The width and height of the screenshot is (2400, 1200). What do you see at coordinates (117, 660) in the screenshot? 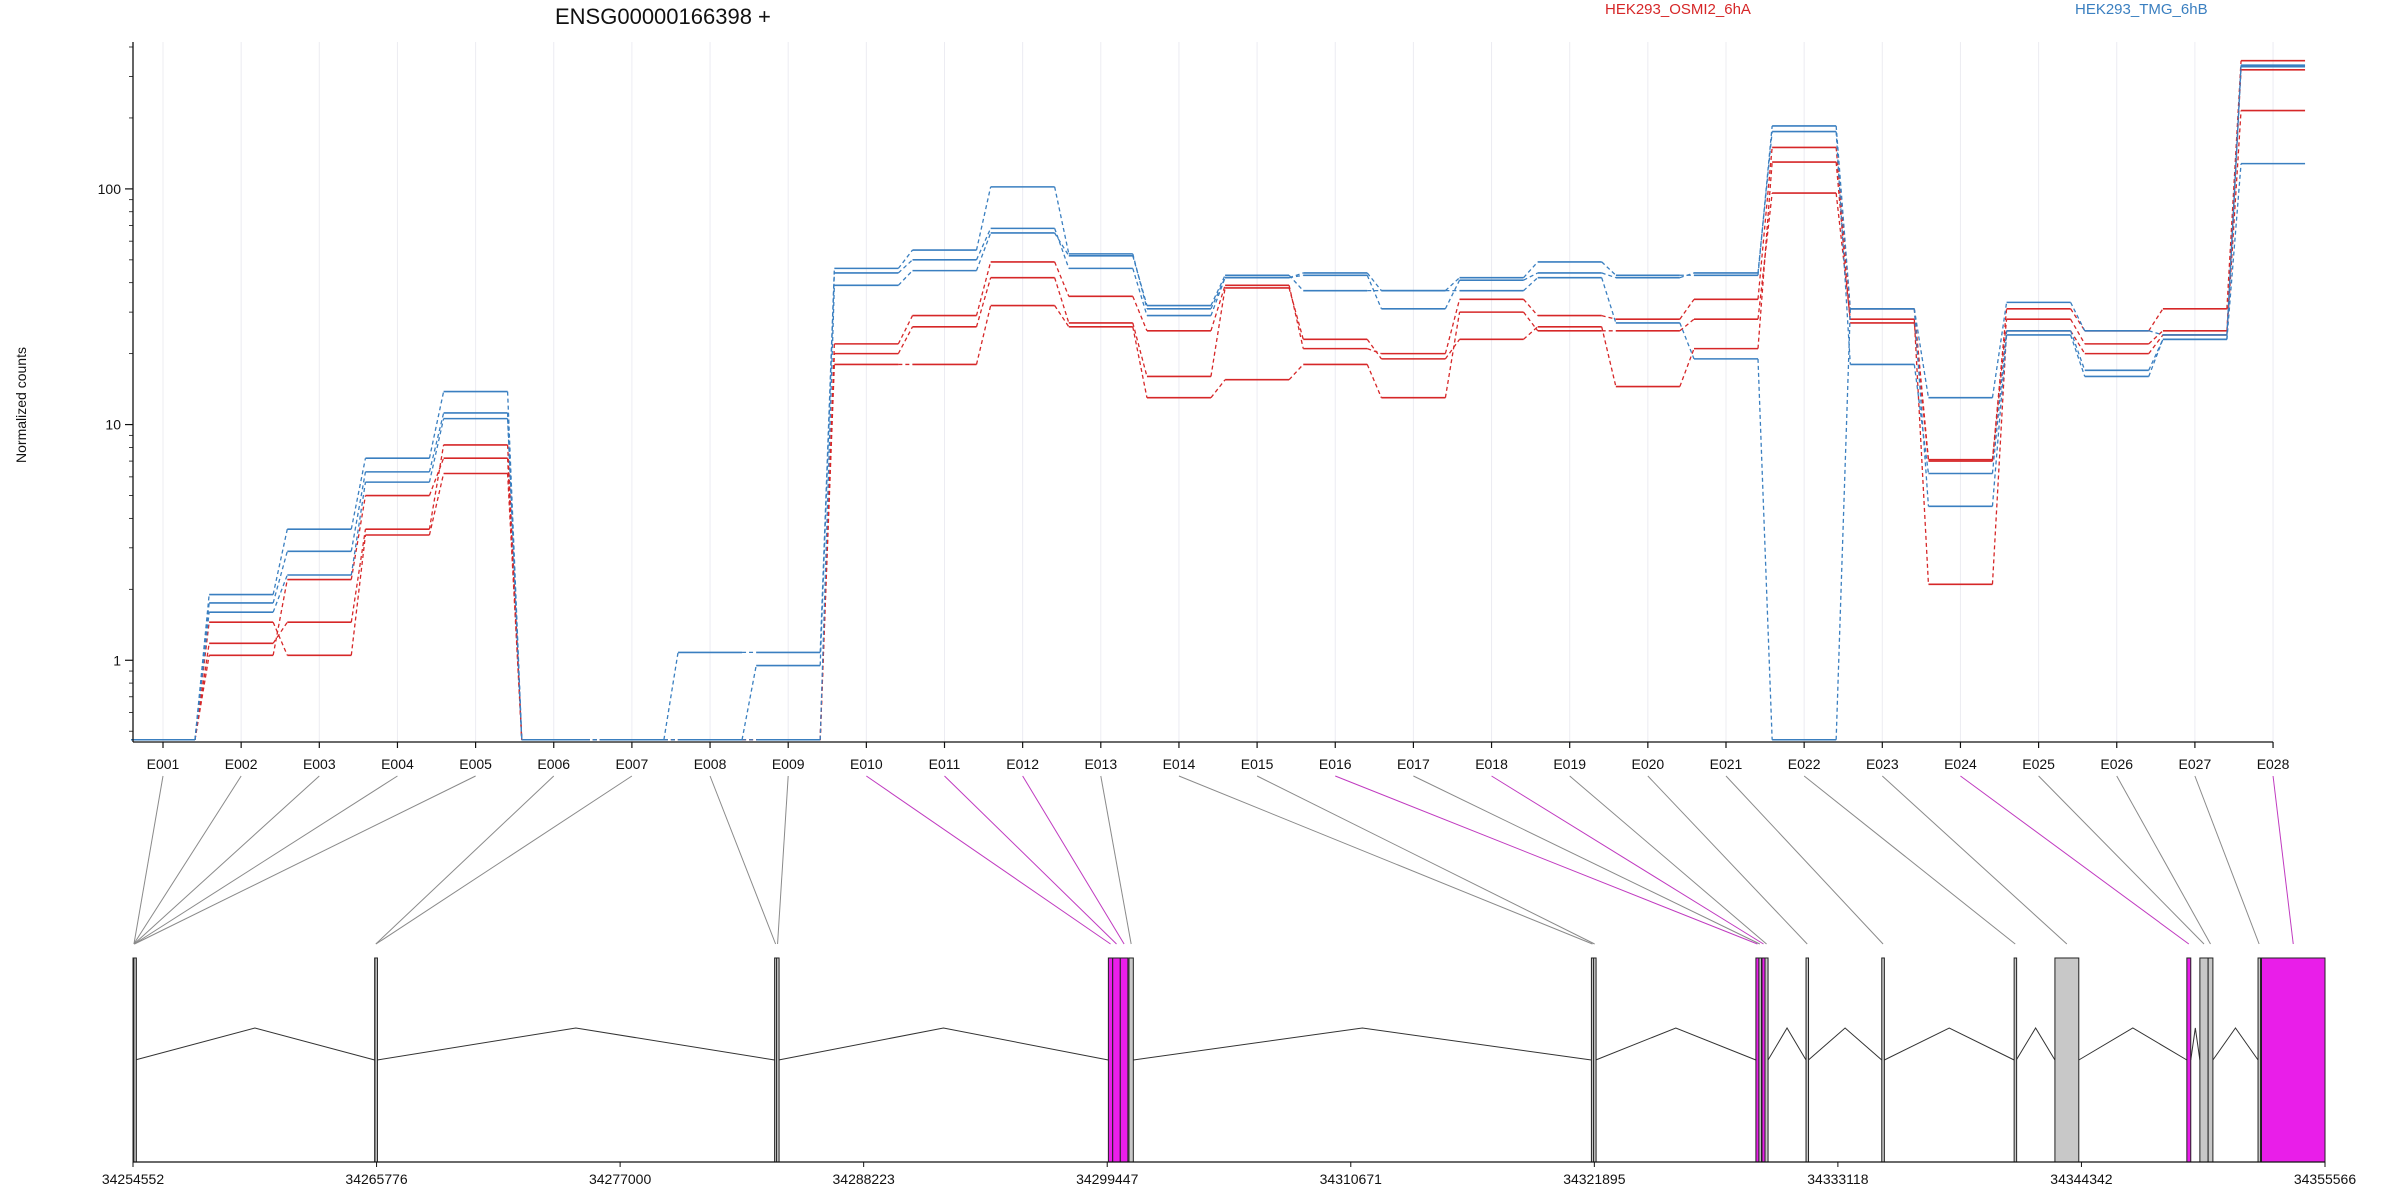
I see `y-tick-label: 1` at bounding box center [117, 660].